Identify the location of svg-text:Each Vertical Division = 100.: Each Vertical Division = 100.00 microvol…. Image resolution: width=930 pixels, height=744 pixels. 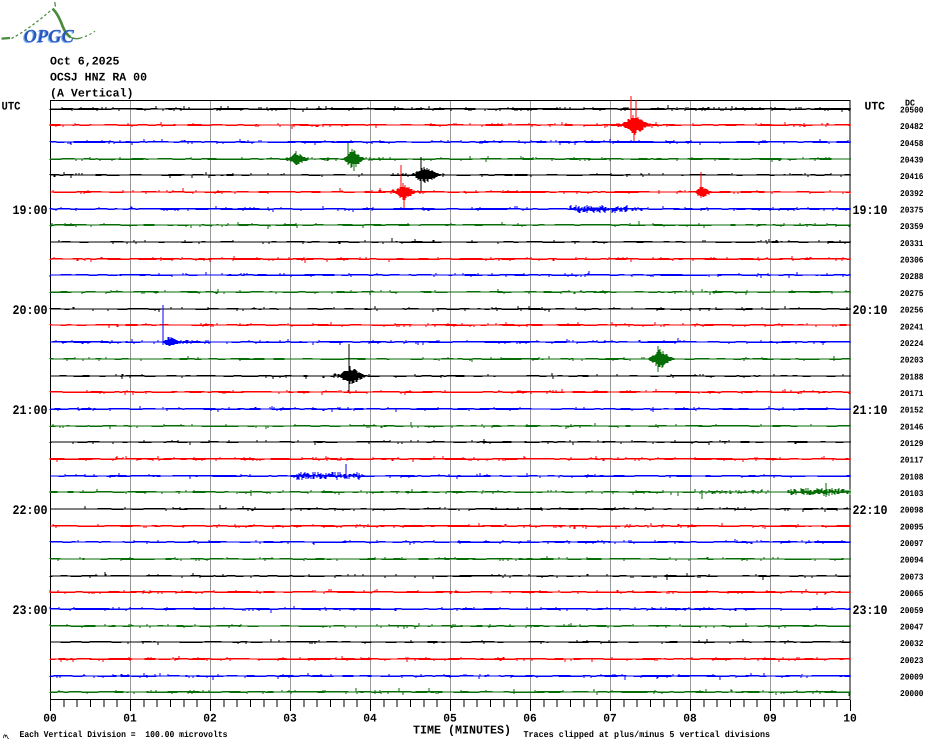
(124, 735).